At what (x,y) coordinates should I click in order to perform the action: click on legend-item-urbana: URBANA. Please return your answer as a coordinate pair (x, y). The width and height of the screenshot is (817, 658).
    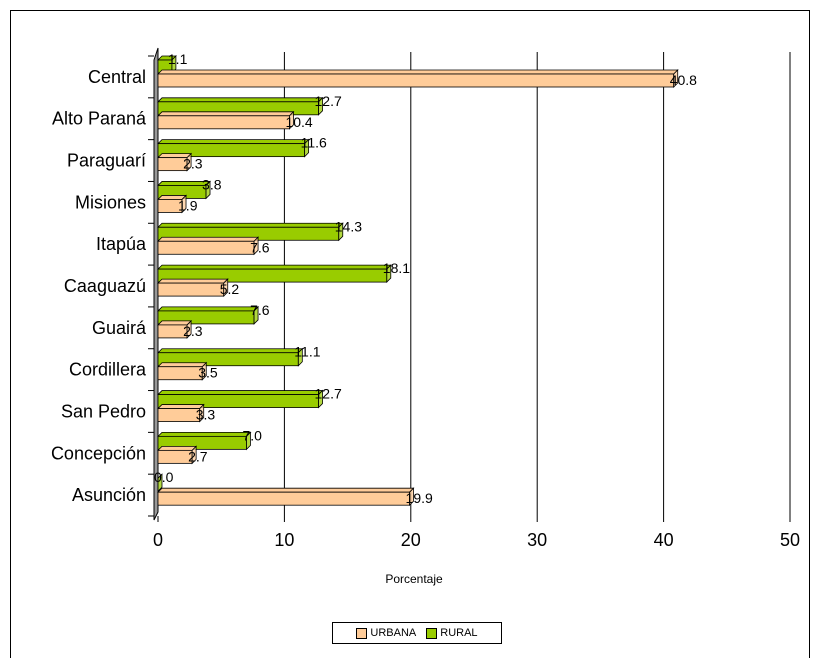
    Looking at the image, I should click on (386, 633).